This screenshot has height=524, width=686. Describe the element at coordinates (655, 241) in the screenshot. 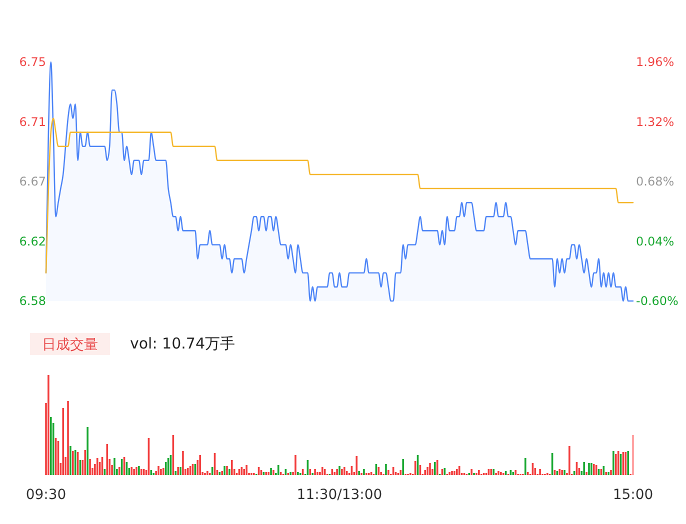

I see `y2-tick-label: 0.04%` at that location.